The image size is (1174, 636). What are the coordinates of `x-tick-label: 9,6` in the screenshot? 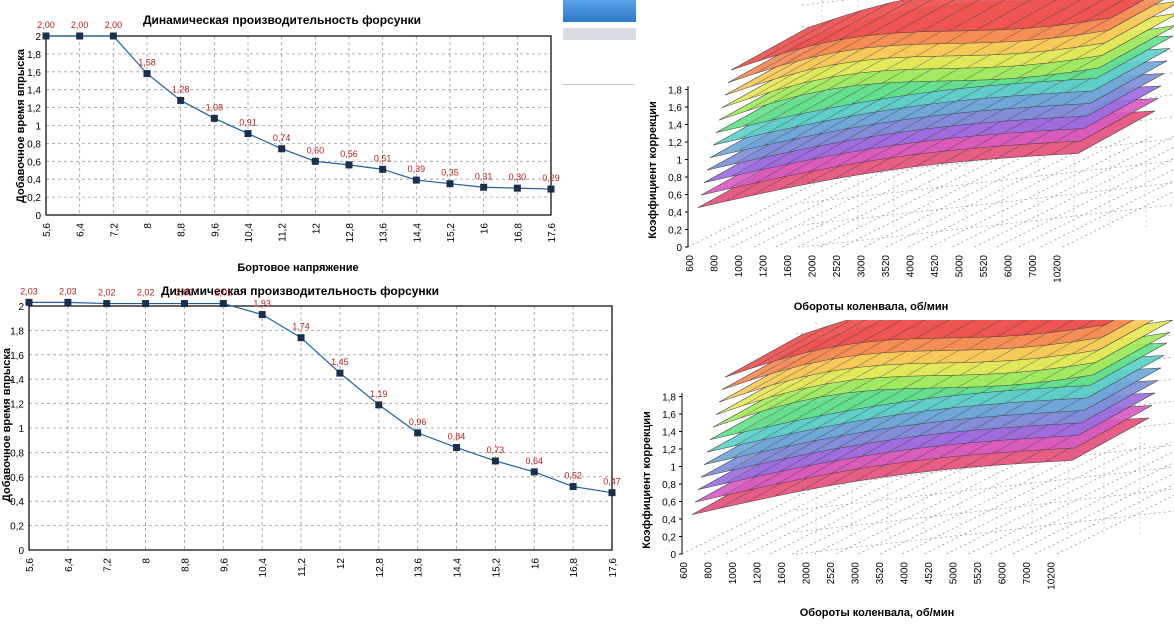 It's located at (224, 565).